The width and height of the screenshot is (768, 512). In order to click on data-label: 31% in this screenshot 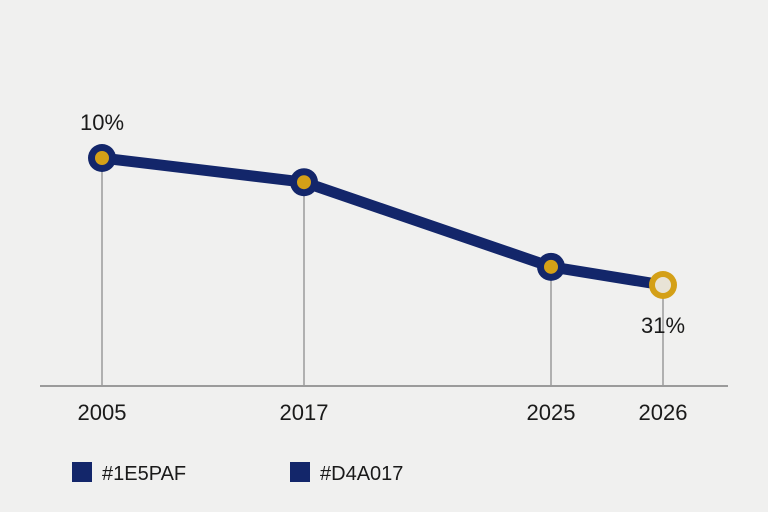, I will do `click(663, 325)`.